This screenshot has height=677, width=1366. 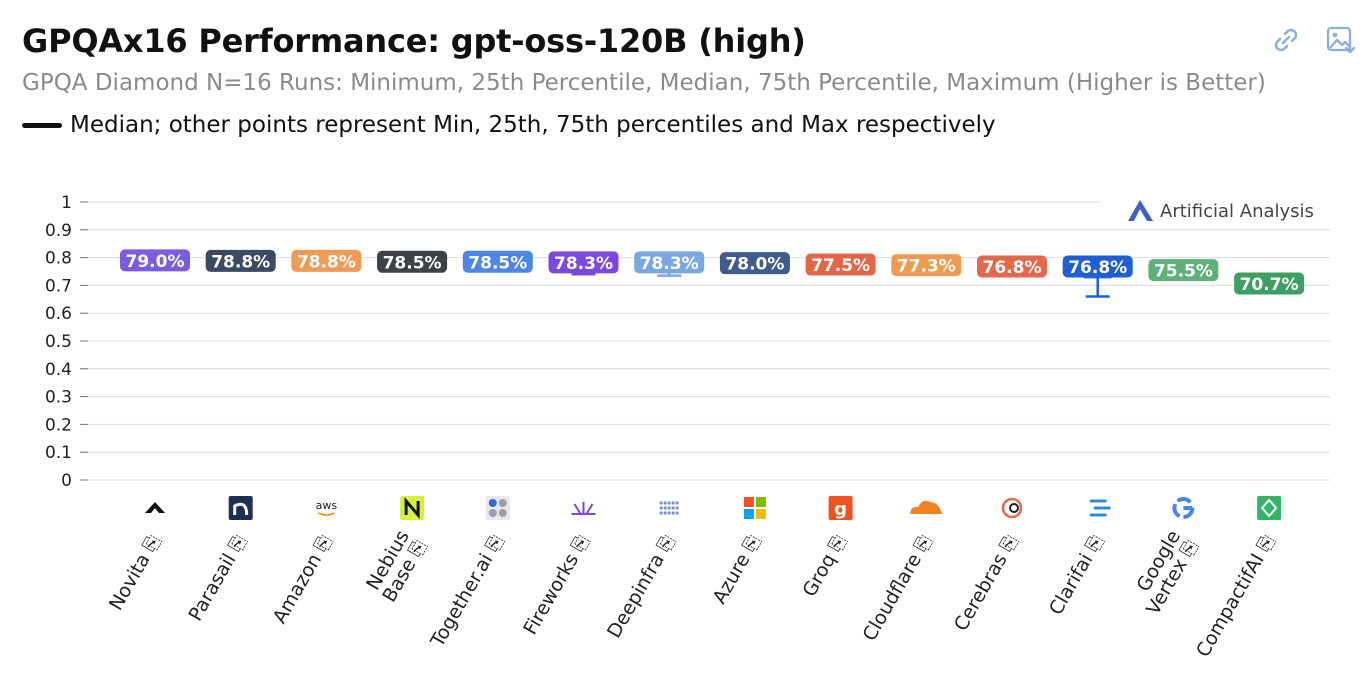 What do you see at coordinates (58, 259) in the screenshot?
I see `y-tick-label: 0.8` at bounding box center [58, 259].